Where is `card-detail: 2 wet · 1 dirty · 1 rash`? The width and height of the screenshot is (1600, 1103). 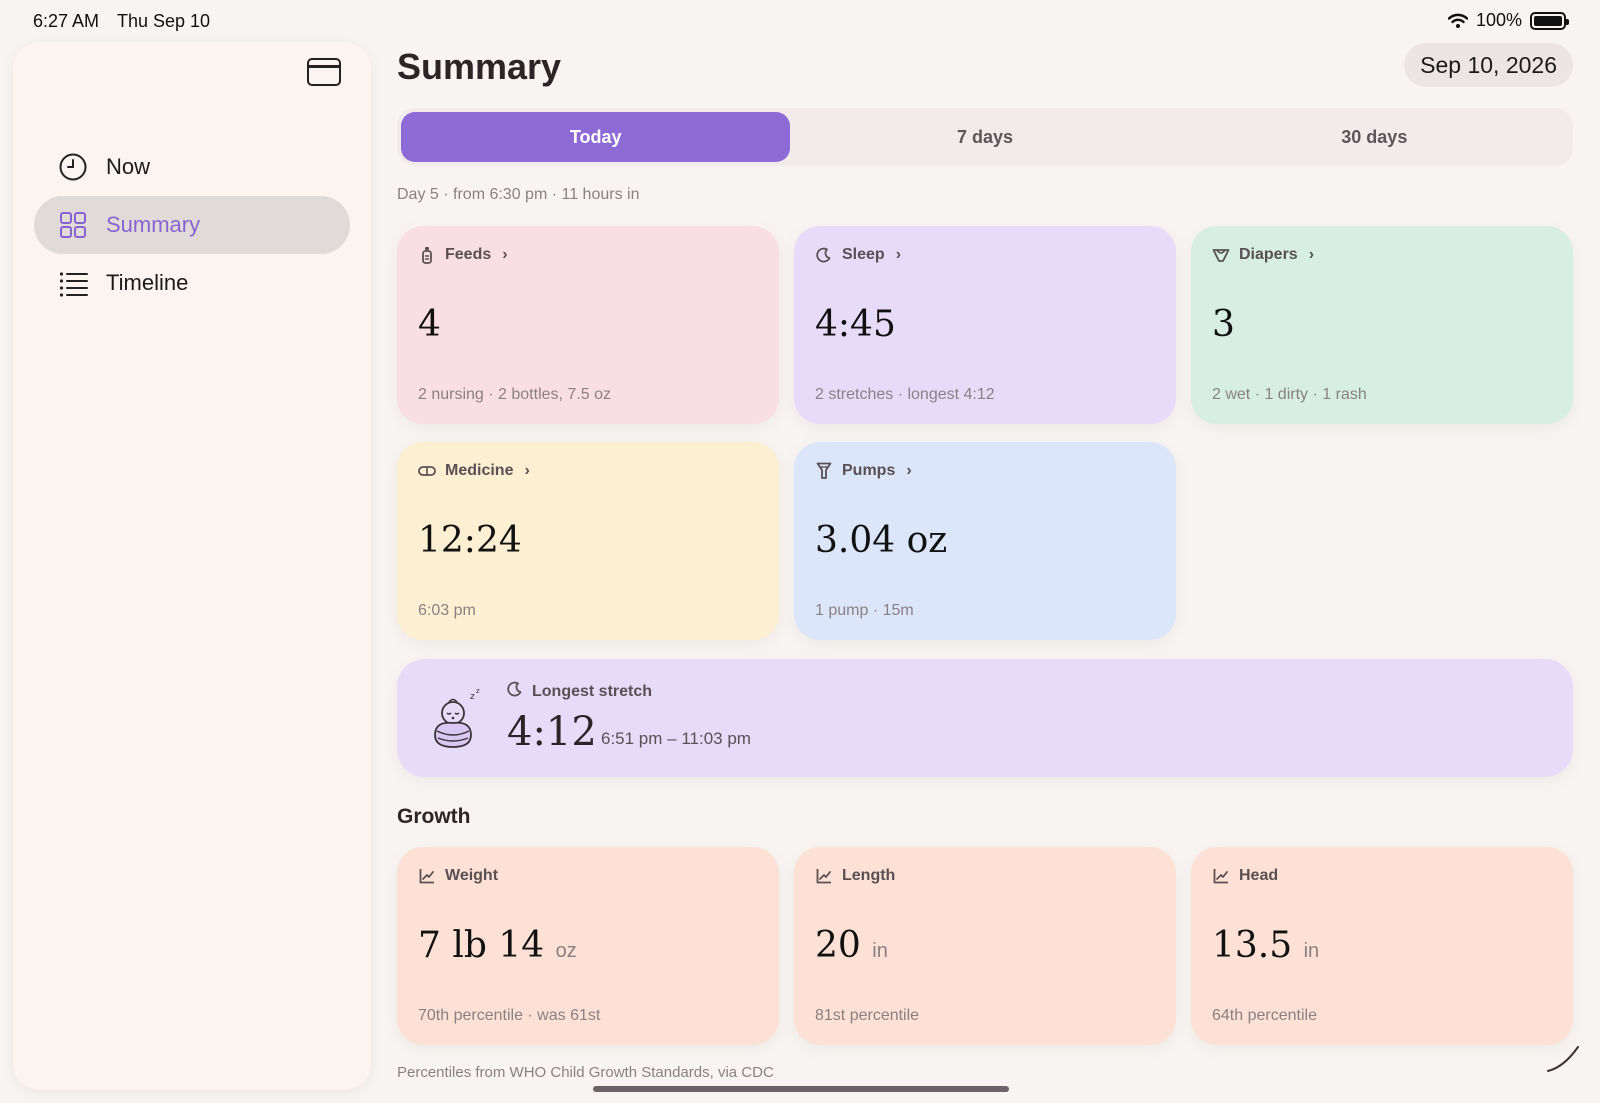 card-detail: 2 wet · 1 dirty · 1 rash is located at coordinates (1289, 394).